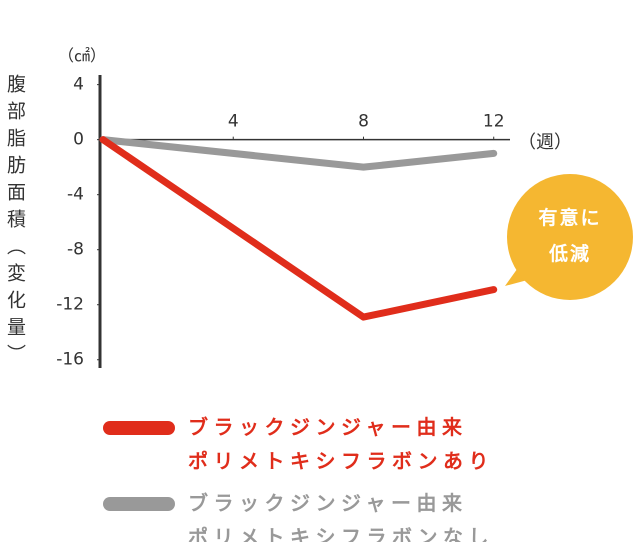  I want to click on annotation: 有意に 低減, so click(570, 236).